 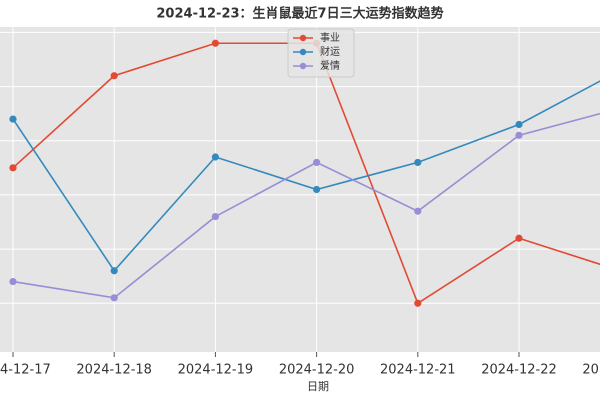 What do you see at coordinates (25, 370) in the screenshot?
I see `x-tick-label: 2024-12-17` at bounding box center [25, 370].